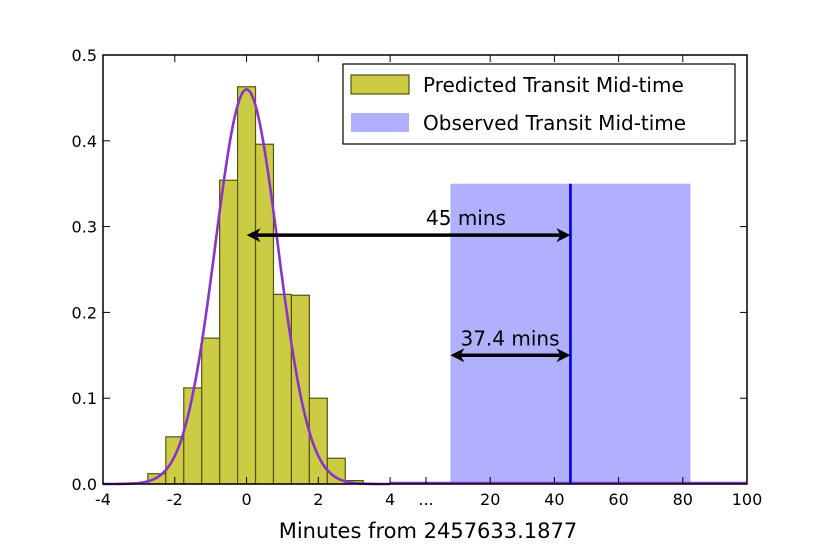  What do you see at coordinates (84, 227) in the screenshot?
I see `y-tick-label: 0.3` at bounding box center [84, 227].